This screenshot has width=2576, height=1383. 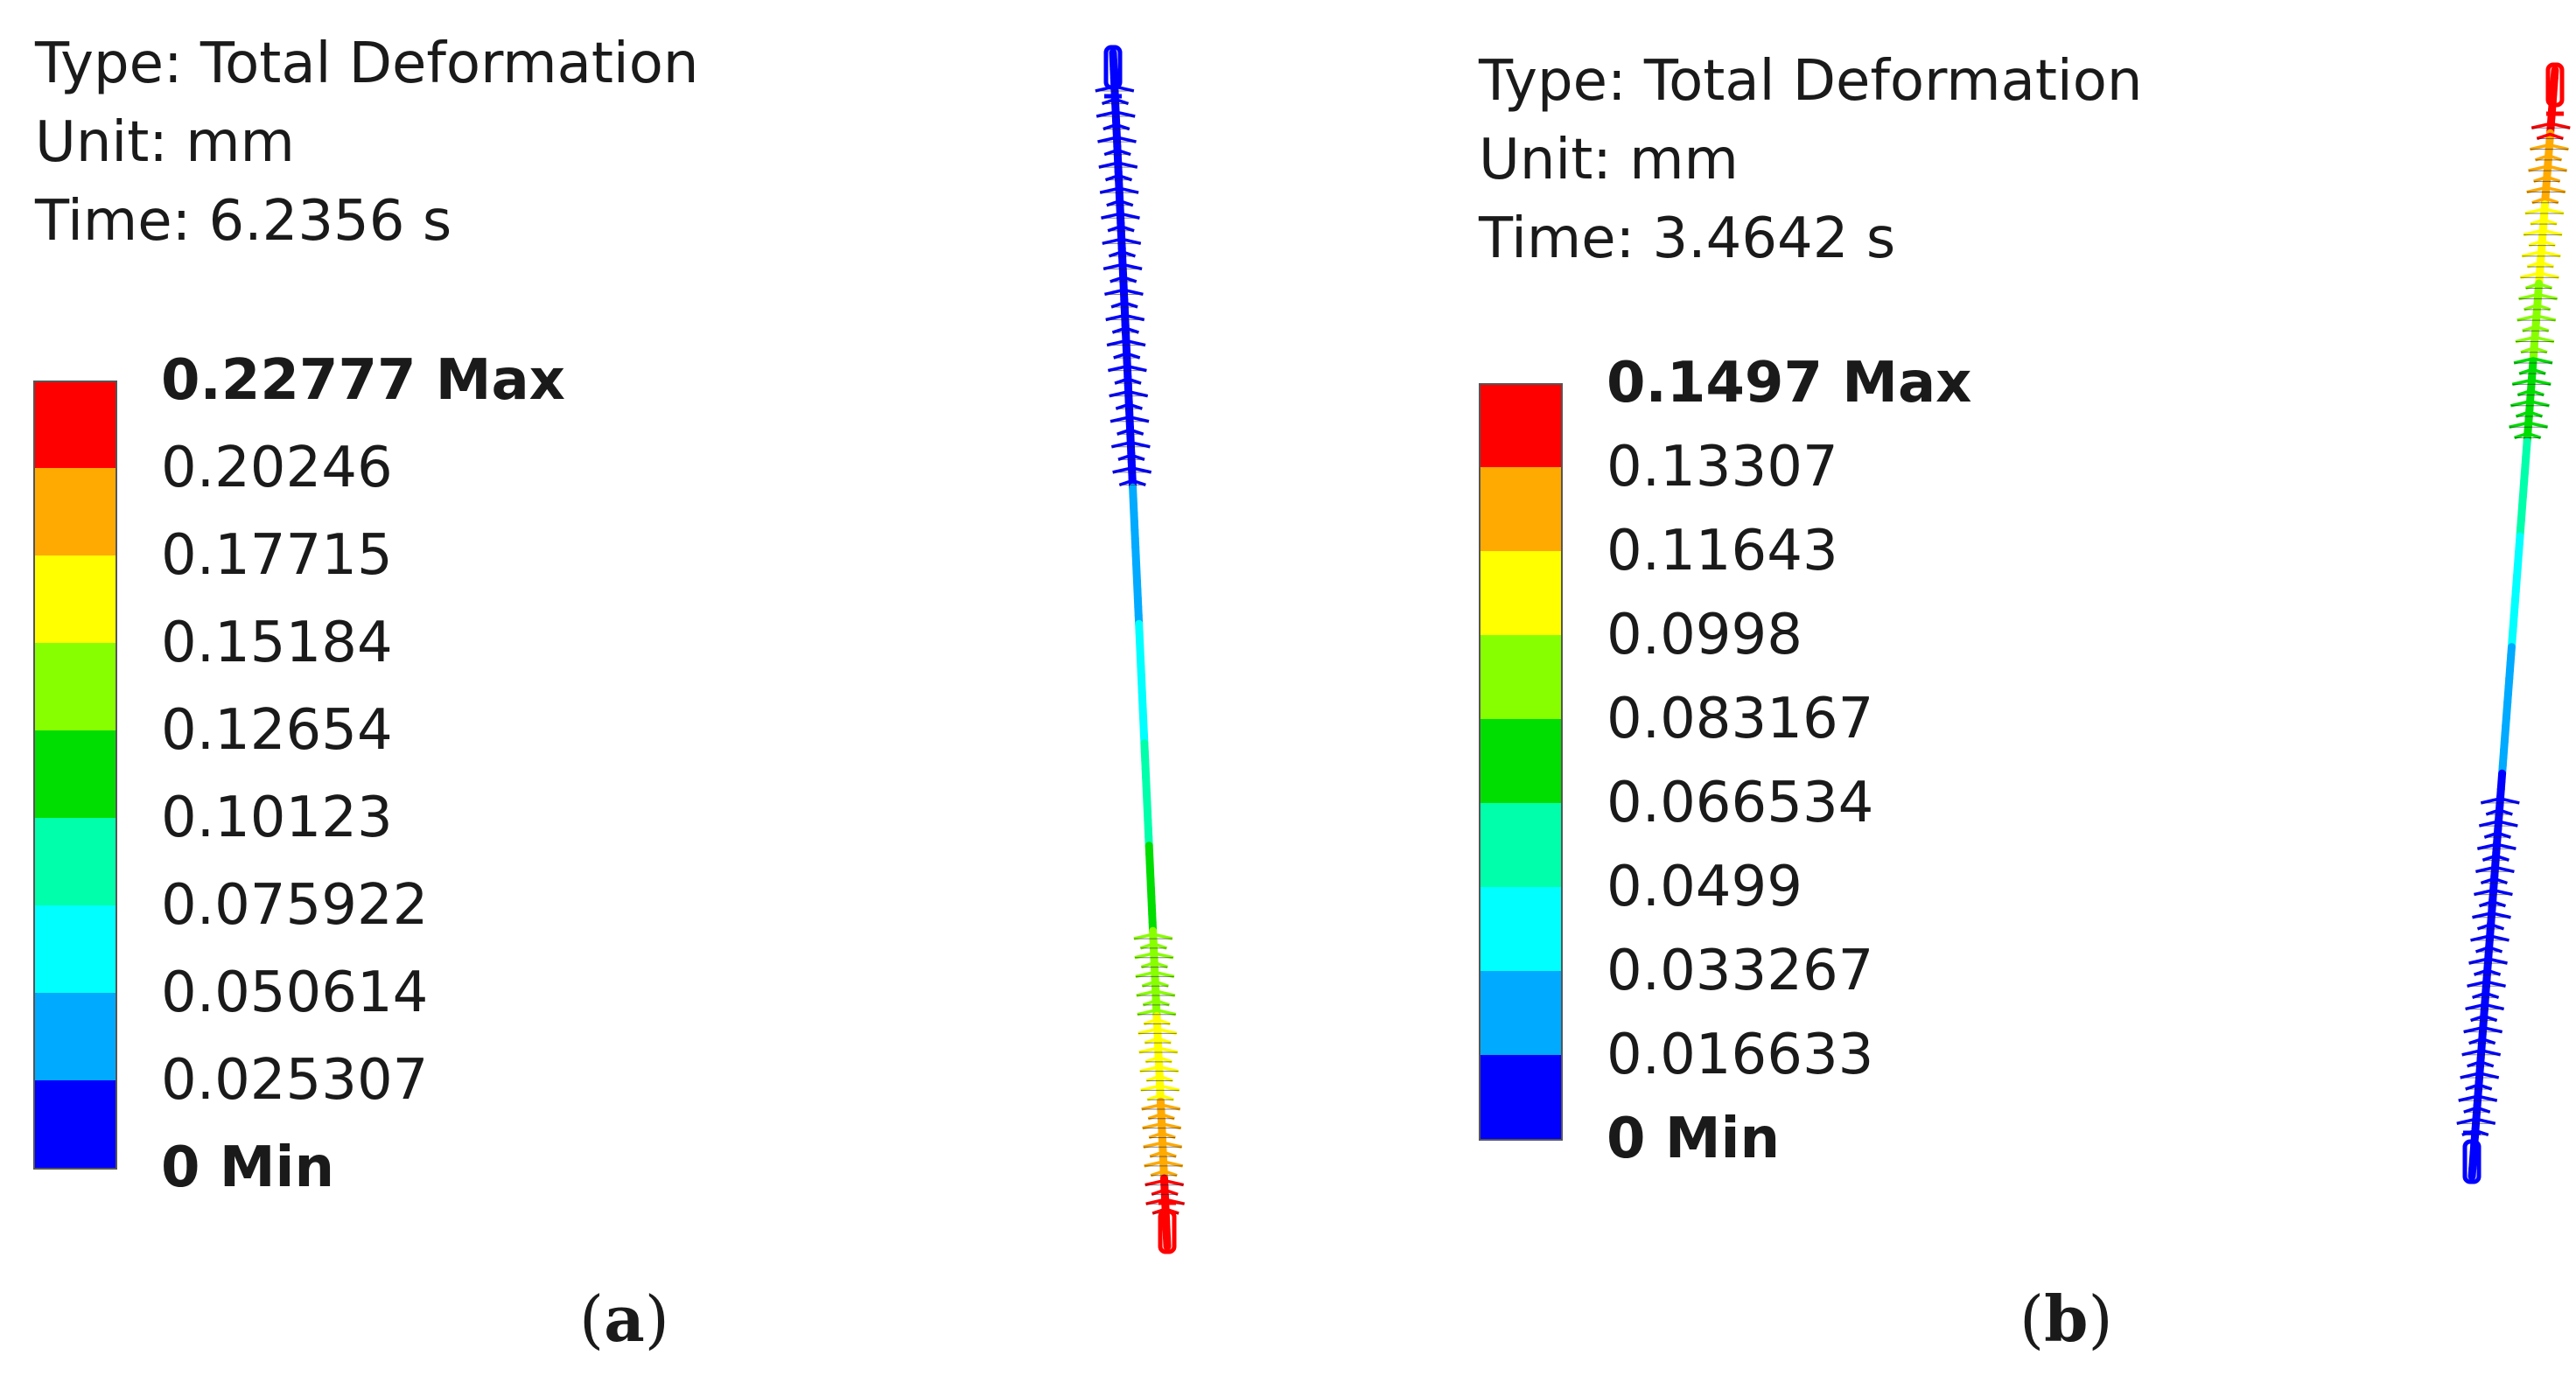 What do you see at coordinates (277, 730) in the screenshot?
I see `legend-value-label: 0.12654` at bounding box center [277, 730].